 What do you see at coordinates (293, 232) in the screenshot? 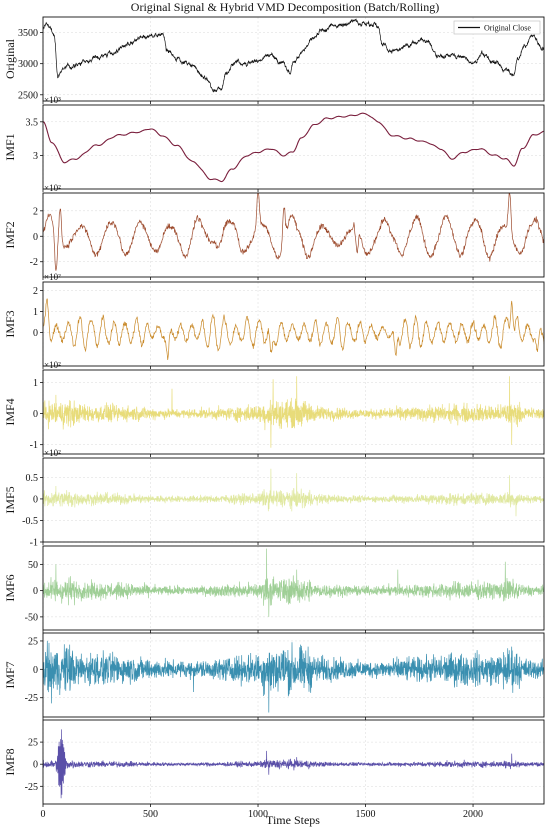
I see `series-line-imf2` at bounding box center [293, 232].